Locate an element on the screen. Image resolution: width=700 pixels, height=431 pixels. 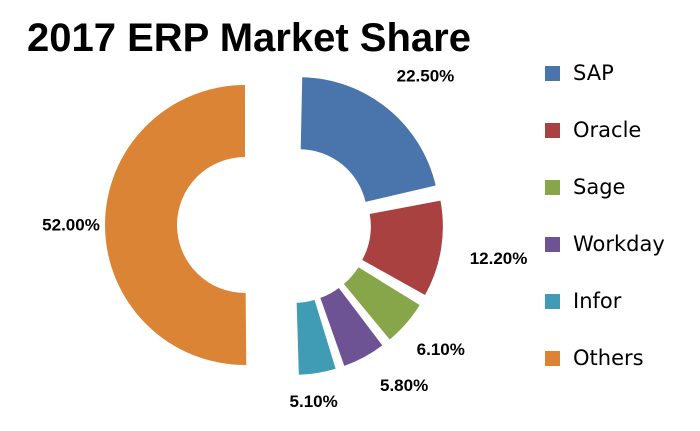
data-label-oracle: 12.20% is located at coordinates (499, 258).